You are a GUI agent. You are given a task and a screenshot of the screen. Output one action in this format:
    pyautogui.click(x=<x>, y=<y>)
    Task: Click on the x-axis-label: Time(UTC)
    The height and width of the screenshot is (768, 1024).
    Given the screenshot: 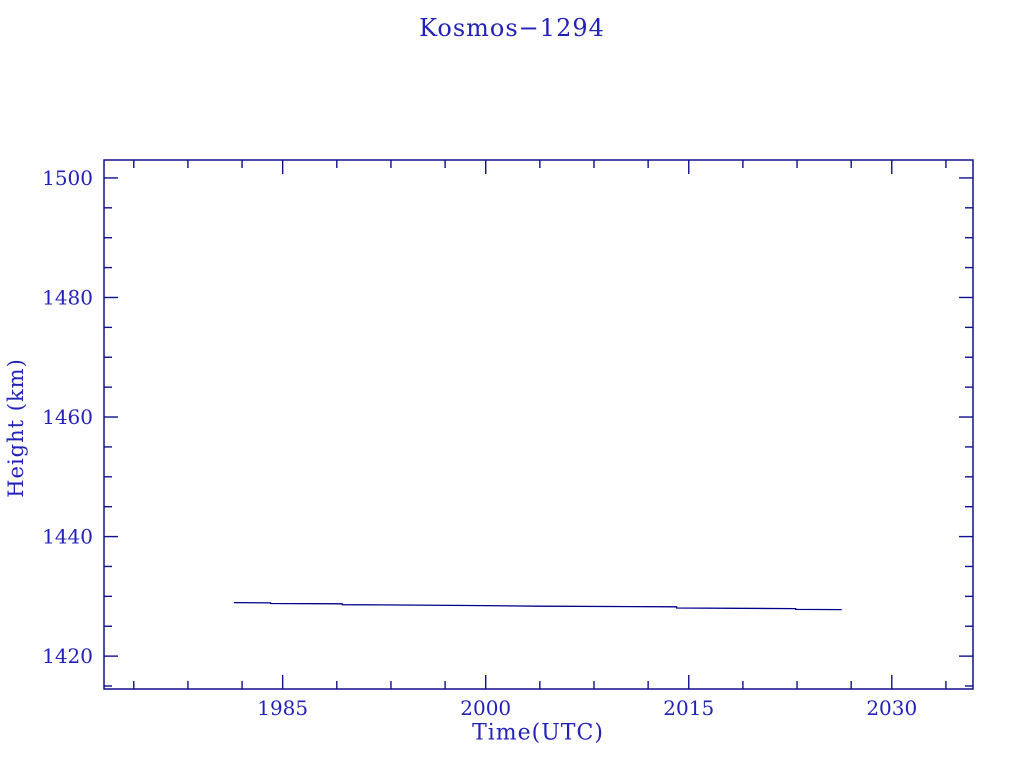 What is the action you would take?
    pyautogui.click(x=538, y=733)
    